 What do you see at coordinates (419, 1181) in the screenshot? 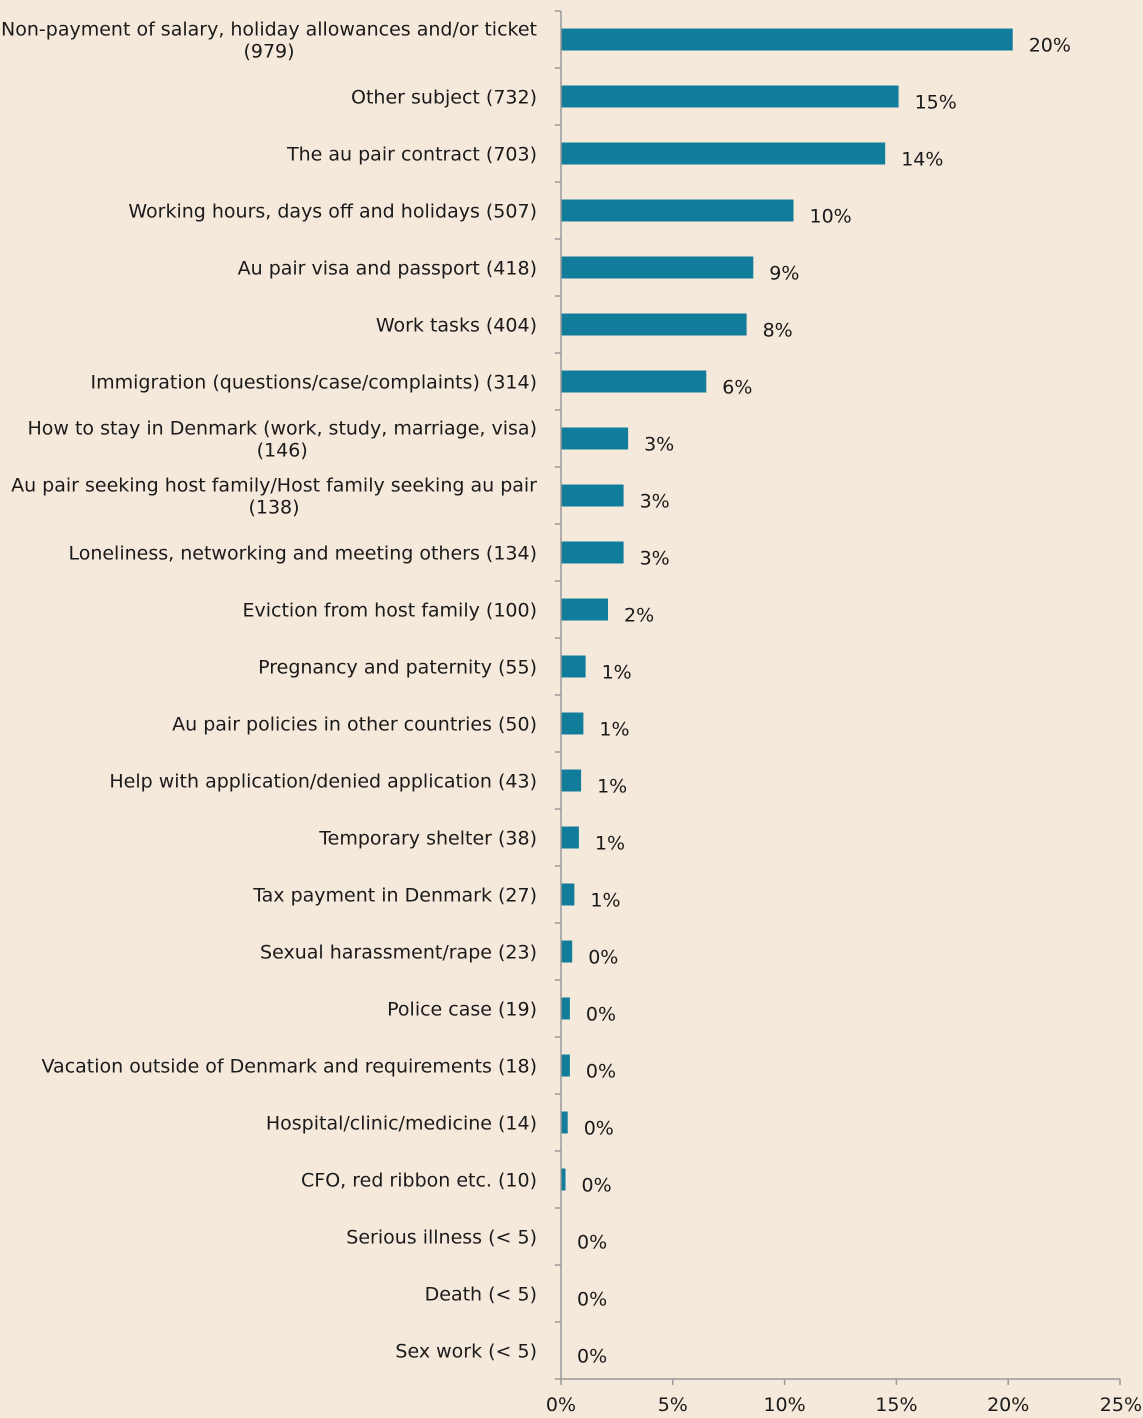
I see `category-label: CFO, red ribbon etc. (10)` at bounding box center [419, 1181].